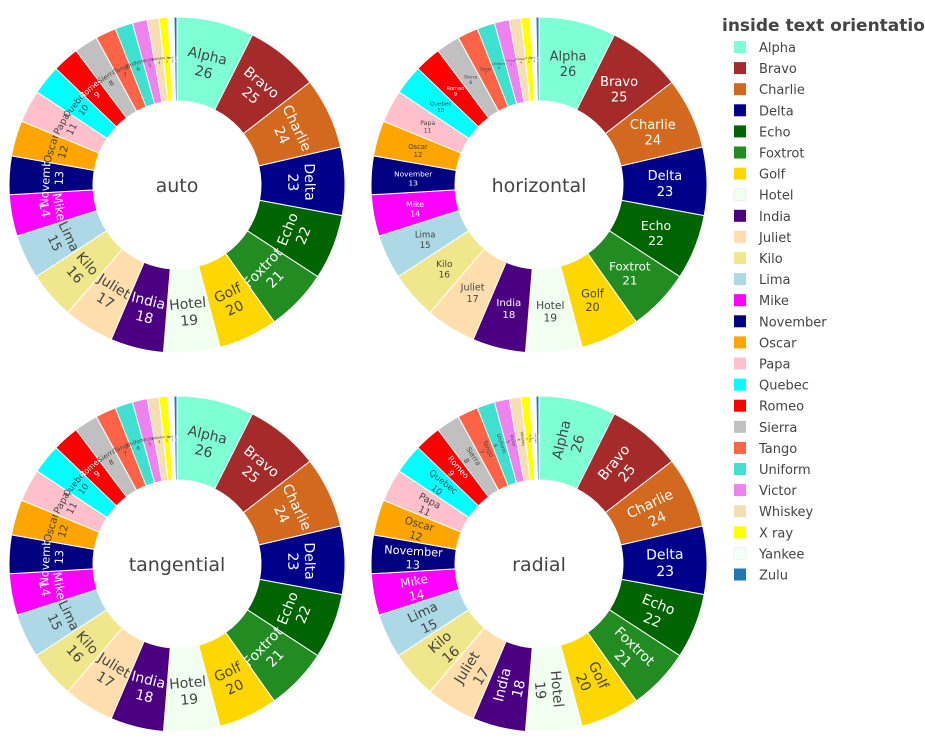 The height and width of the screenshot is (750, 925). I want to click on legend-label: Victor, so click(778, 491).